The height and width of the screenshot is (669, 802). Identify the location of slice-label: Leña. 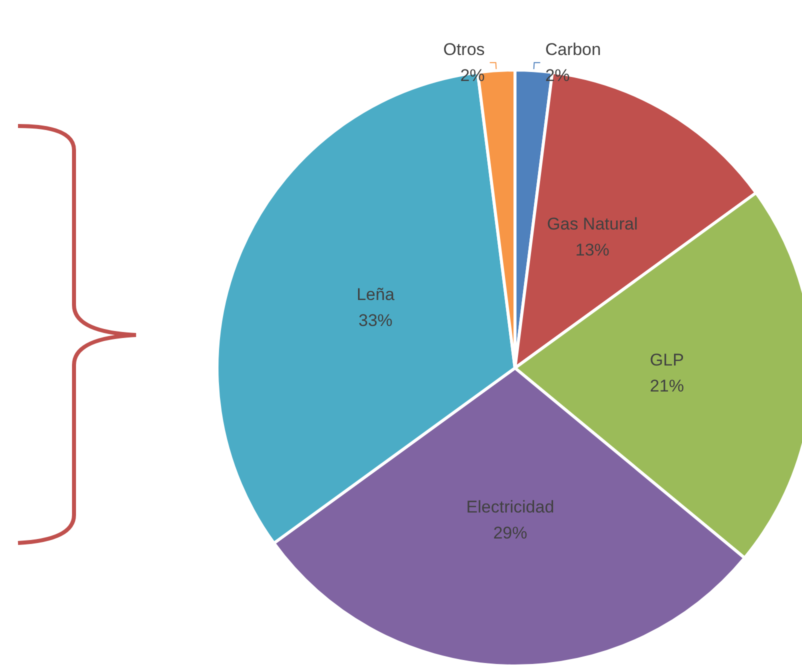
(375, 294).